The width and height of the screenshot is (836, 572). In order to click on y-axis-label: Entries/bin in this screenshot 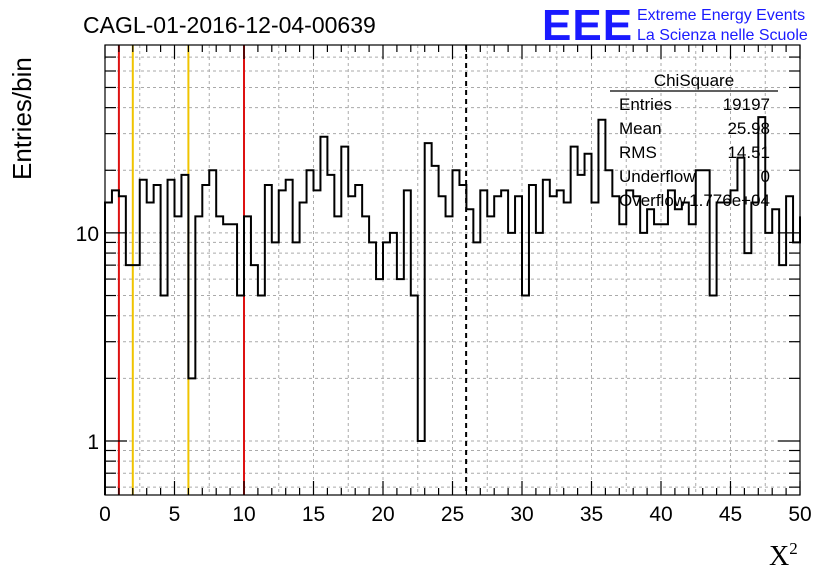, I will do `click(22, 118)`.